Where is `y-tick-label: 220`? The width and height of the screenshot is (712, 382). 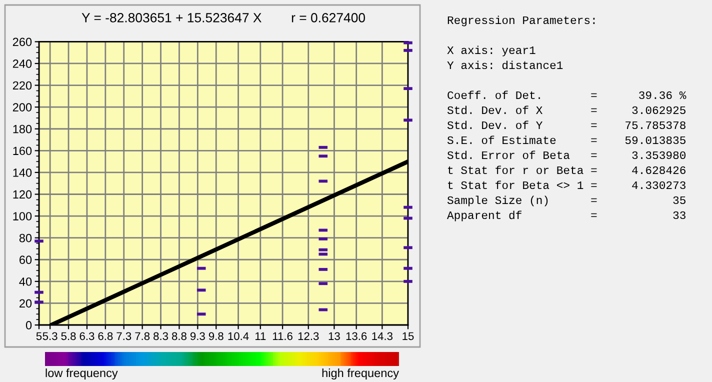
y-tick-label: 220 is located at coordinates (22, 85).